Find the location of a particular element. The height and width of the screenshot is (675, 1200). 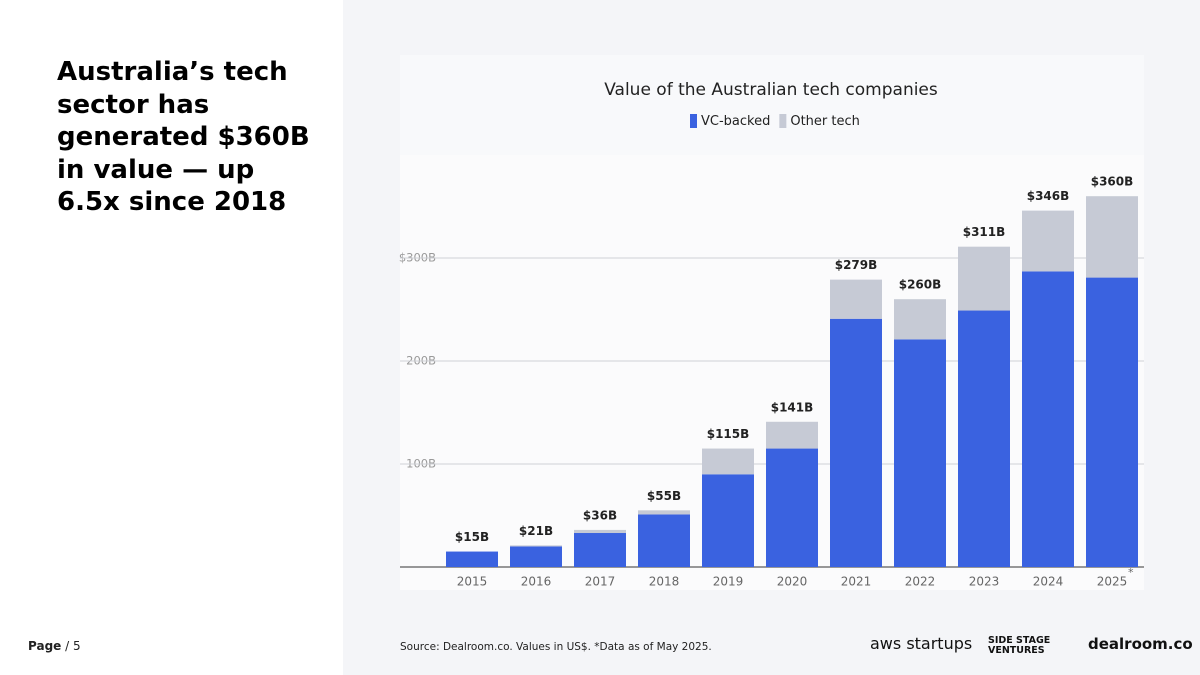

x-tick-label: 2022 is located at coordinates (920, 582).